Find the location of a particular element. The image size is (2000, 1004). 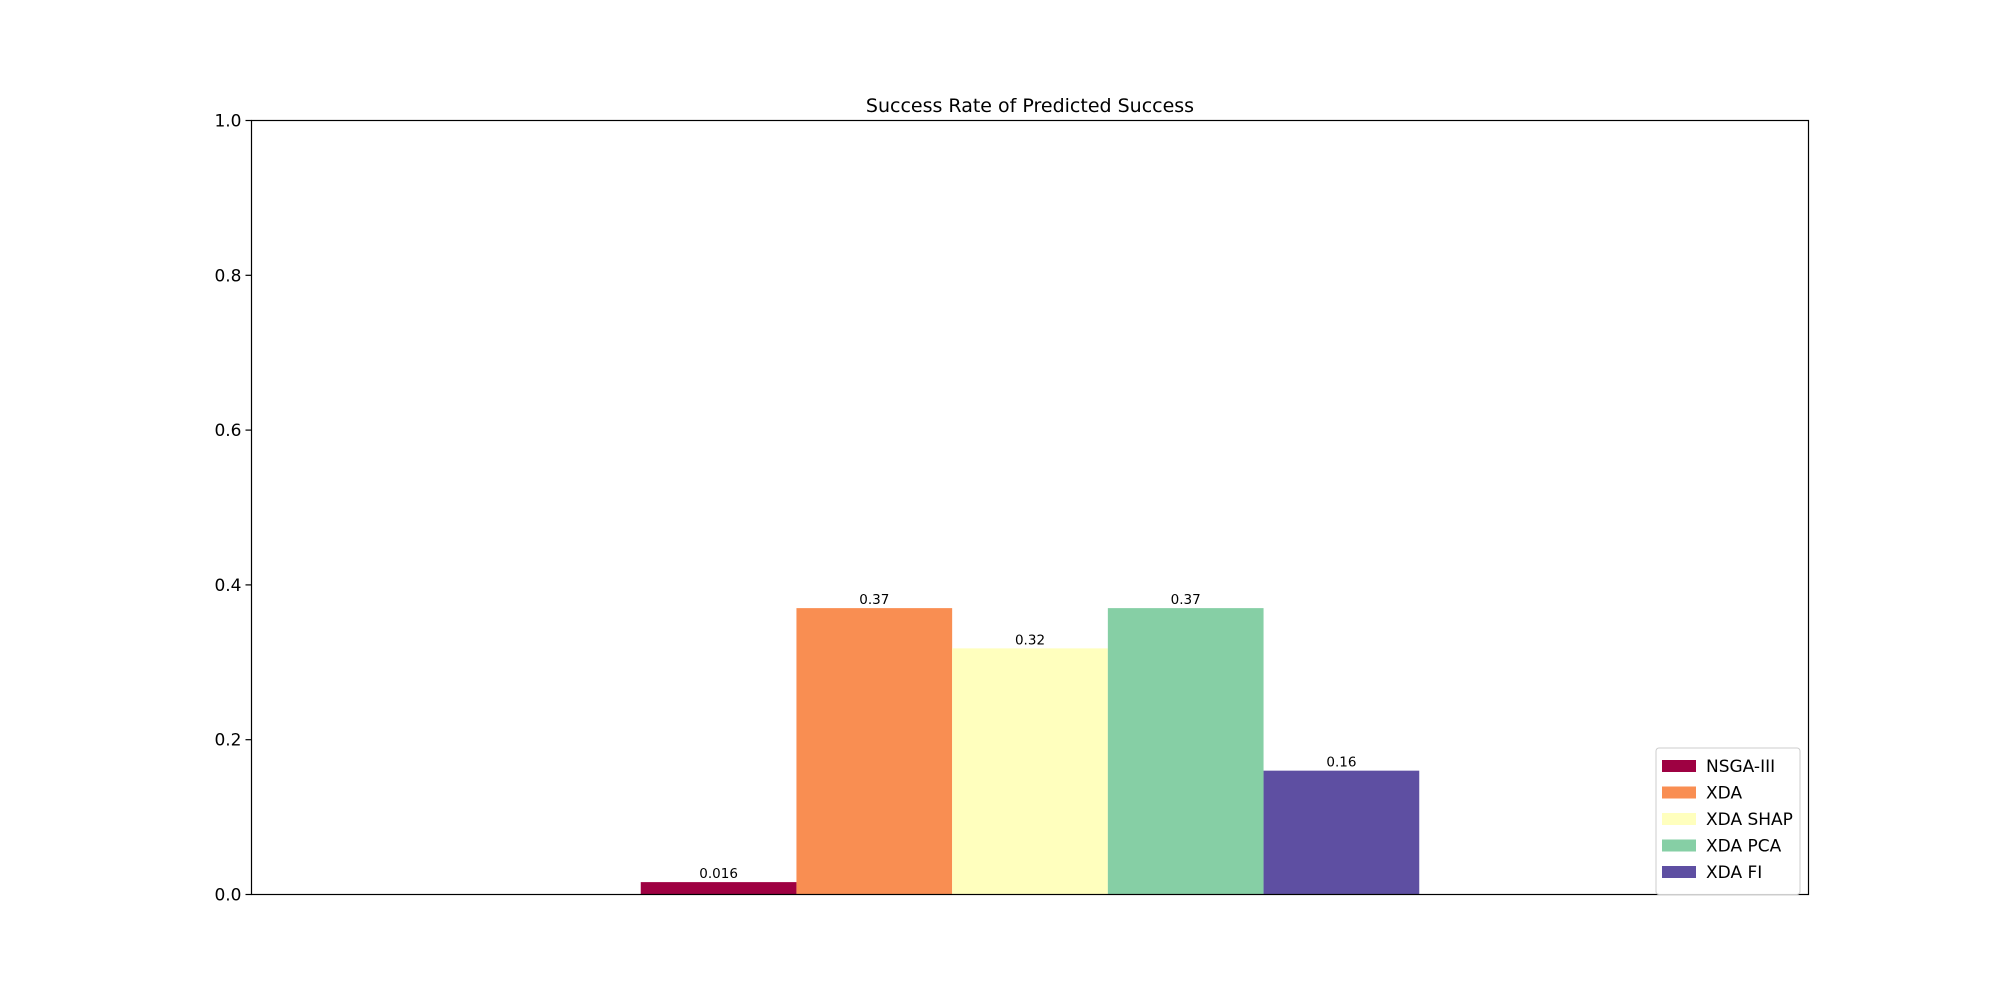

value-labels-layer: 0.016 0.37 0.32 0.37 0.16 is located at coordinates (1027, 737).